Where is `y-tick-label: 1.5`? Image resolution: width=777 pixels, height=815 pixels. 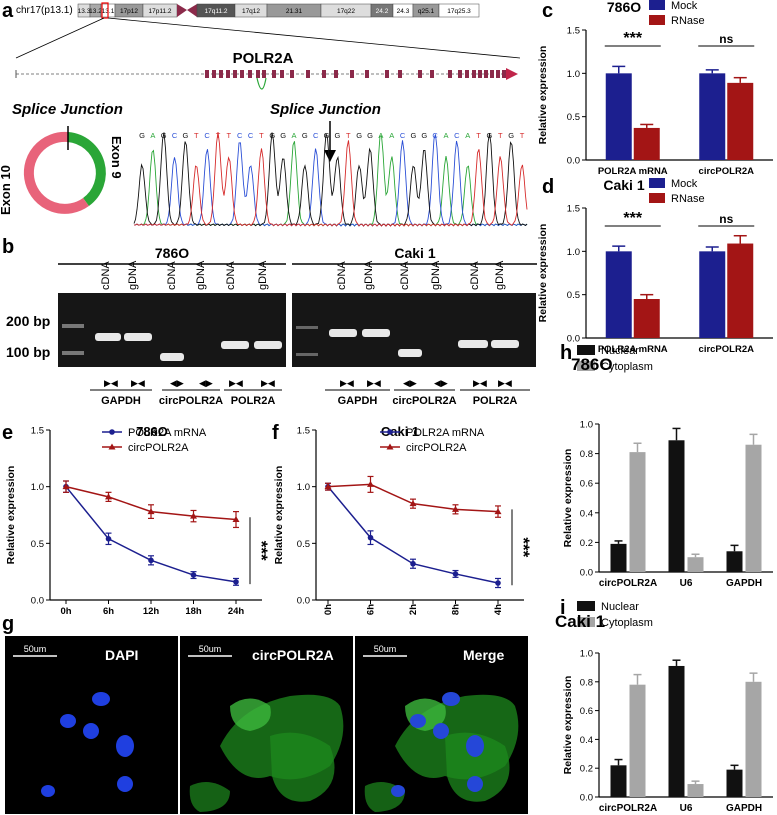 y-tick-label: 1.5 is located at coordinates (573, 31).